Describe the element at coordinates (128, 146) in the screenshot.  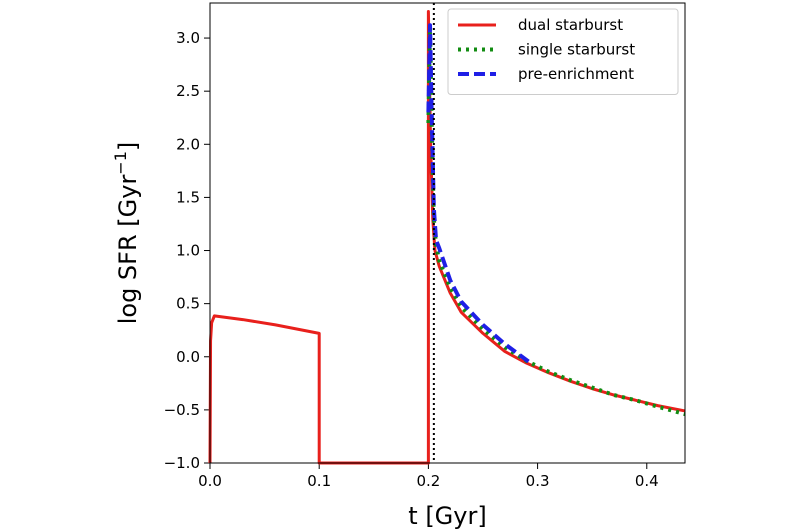
I see `y-axis-title-close: ]` at that location.